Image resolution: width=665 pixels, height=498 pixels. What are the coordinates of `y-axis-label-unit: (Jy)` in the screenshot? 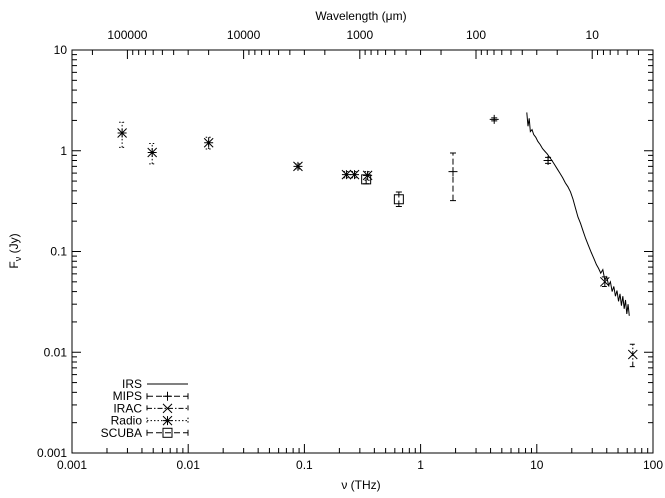 It's located at (14, 244).